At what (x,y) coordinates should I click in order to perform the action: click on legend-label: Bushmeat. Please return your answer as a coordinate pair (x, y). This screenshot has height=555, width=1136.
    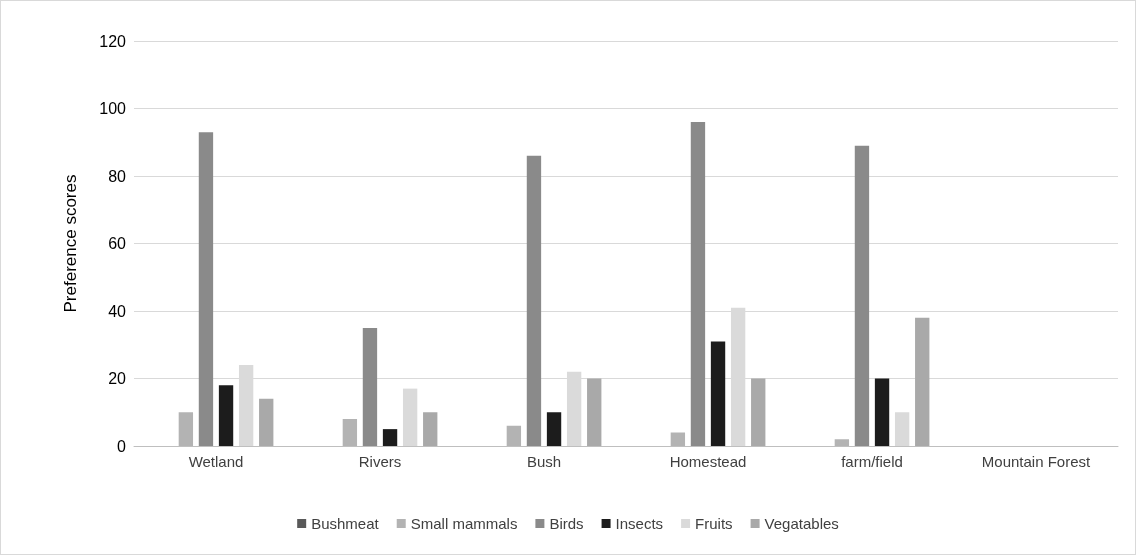
    Looking at the image, I should click on (345, 523).